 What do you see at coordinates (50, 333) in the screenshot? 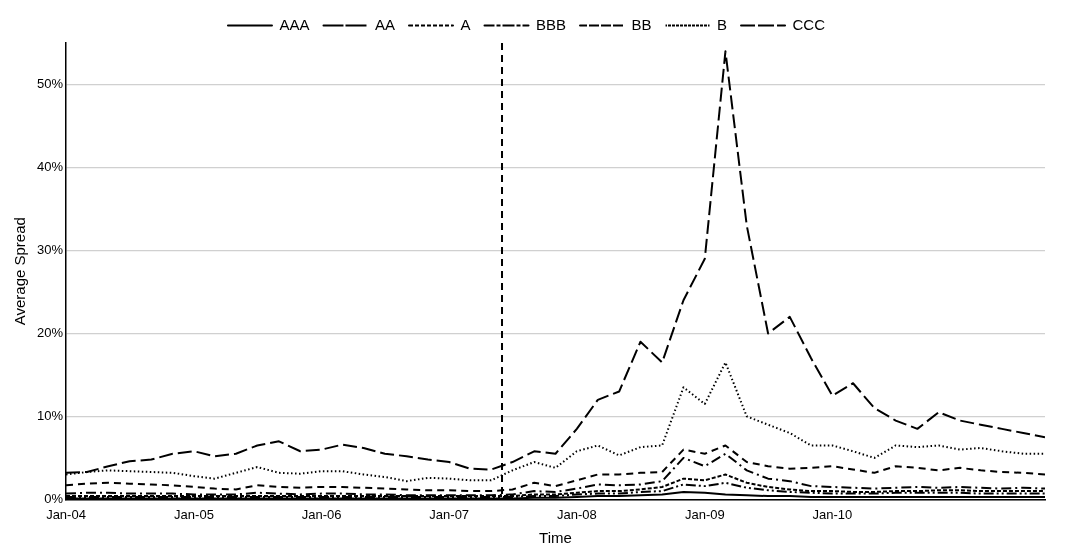
I see `y-tick-label: 20%` at bounding box center [50, 333].